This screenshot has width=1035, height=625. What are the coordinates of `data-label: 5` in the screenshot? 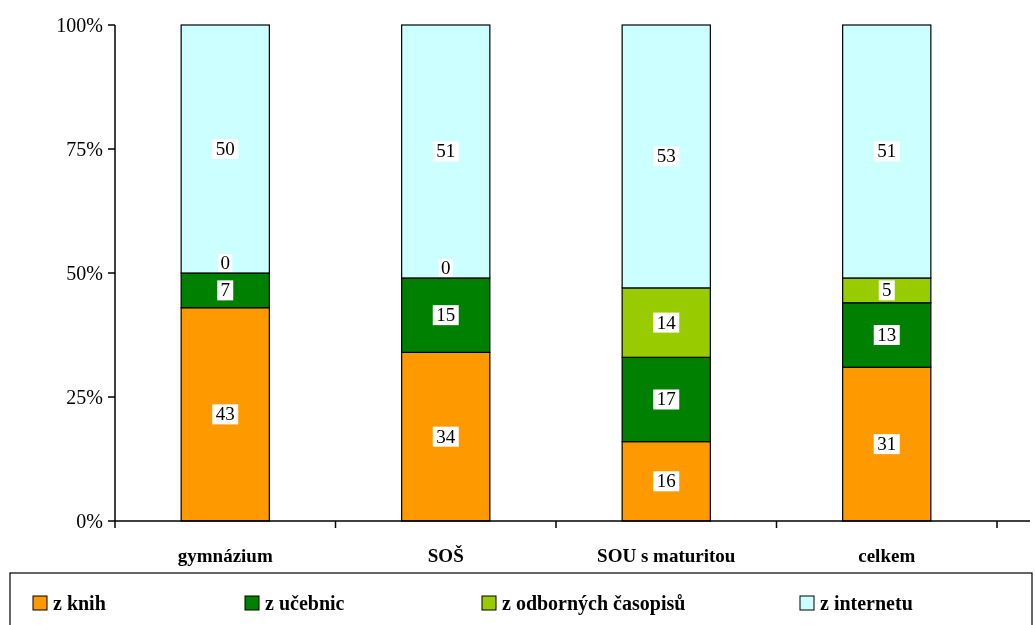 It's located at (887, 290).